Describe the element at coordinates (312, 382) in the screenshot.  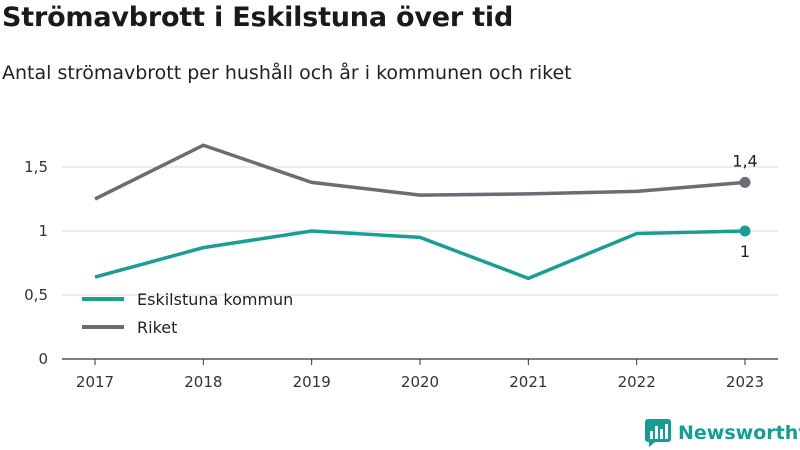
I see `x-tick-label: 2019` at that location.